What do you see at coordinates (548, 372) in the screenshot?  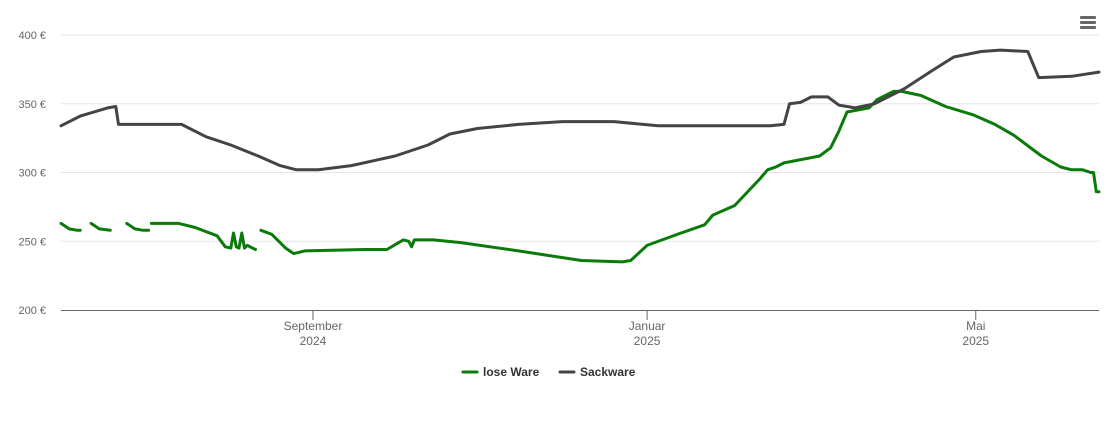 I see `legend: lose Ware Sackware` at bounding box center [548, 372].